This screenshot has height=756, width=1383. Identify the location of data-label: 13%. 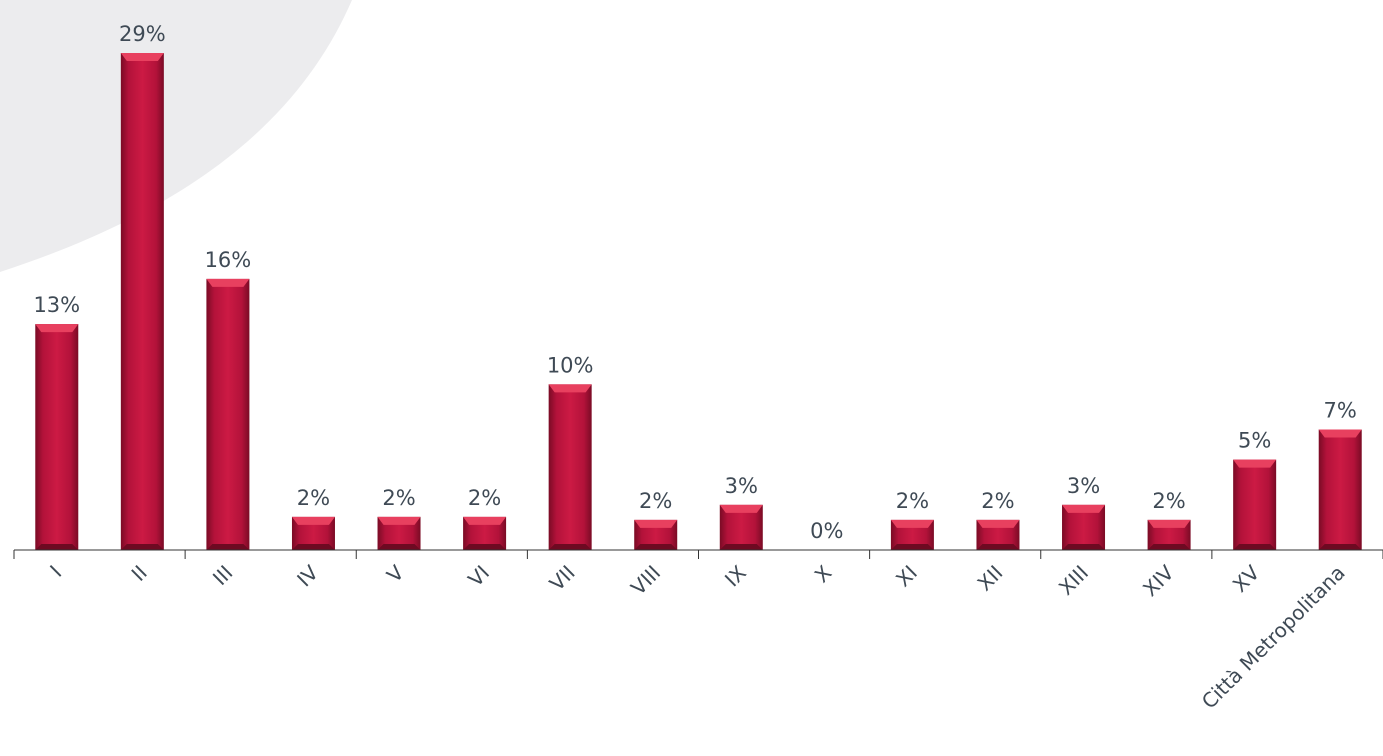
(56, 305).